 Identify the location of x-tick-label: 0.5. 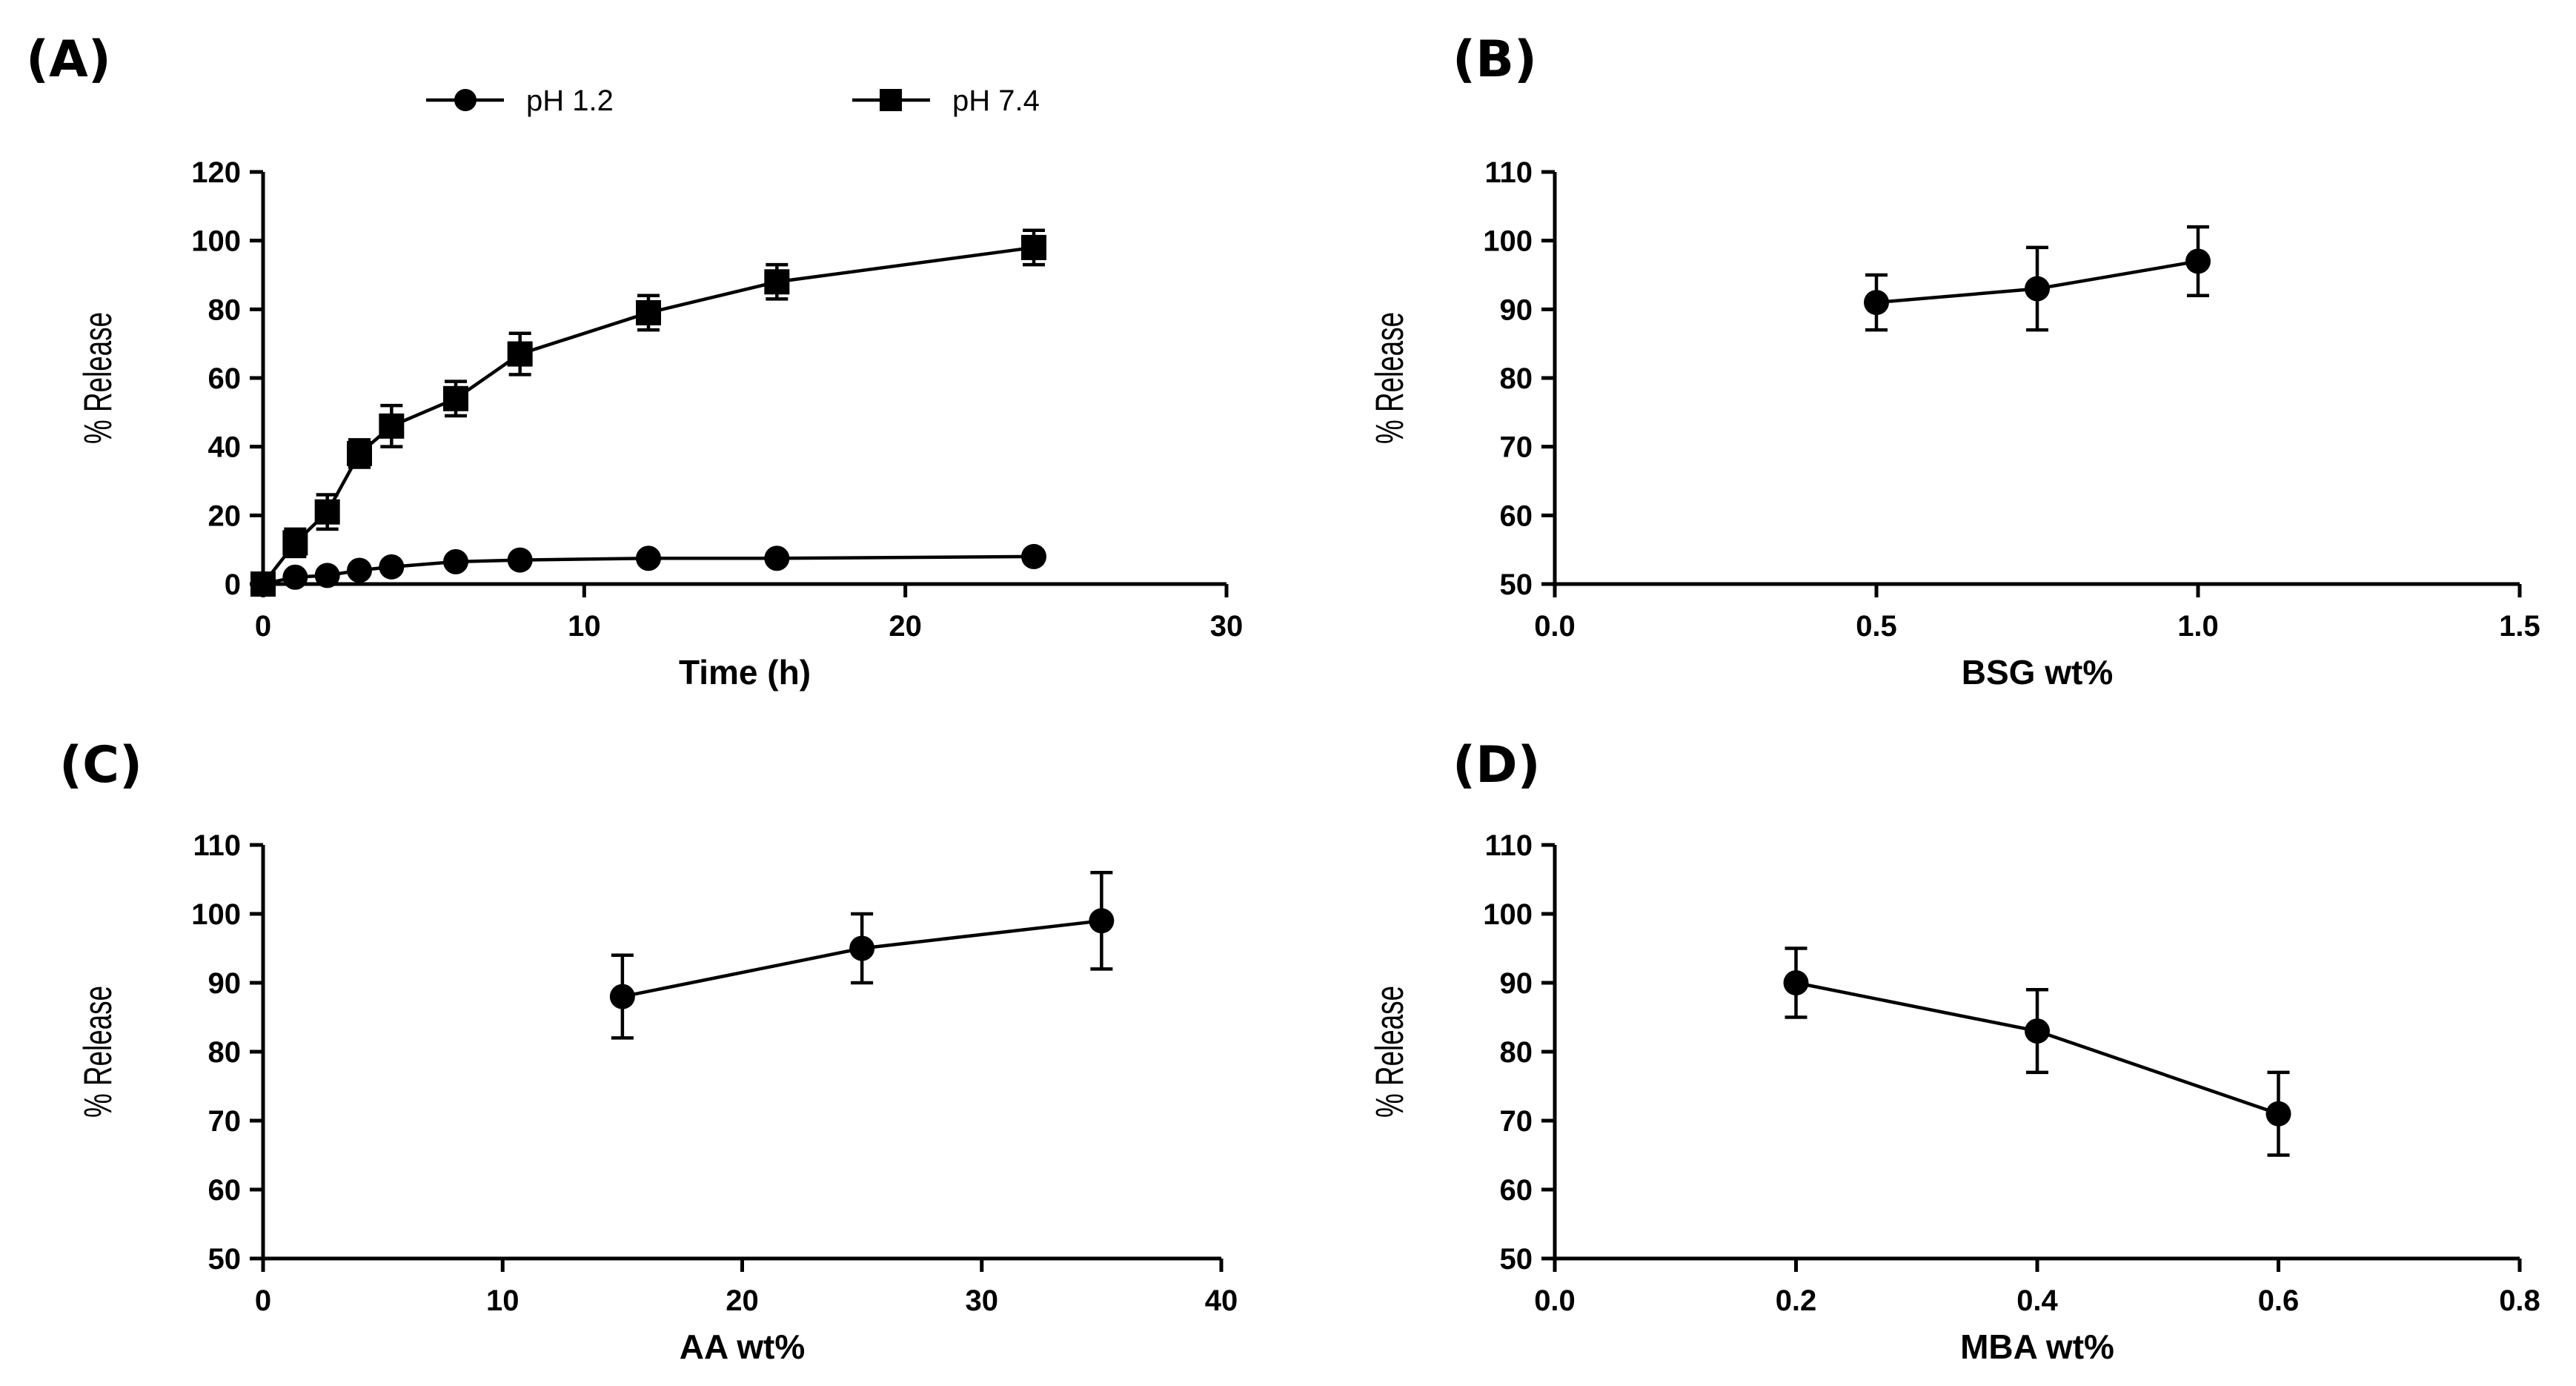
(1876, 627).